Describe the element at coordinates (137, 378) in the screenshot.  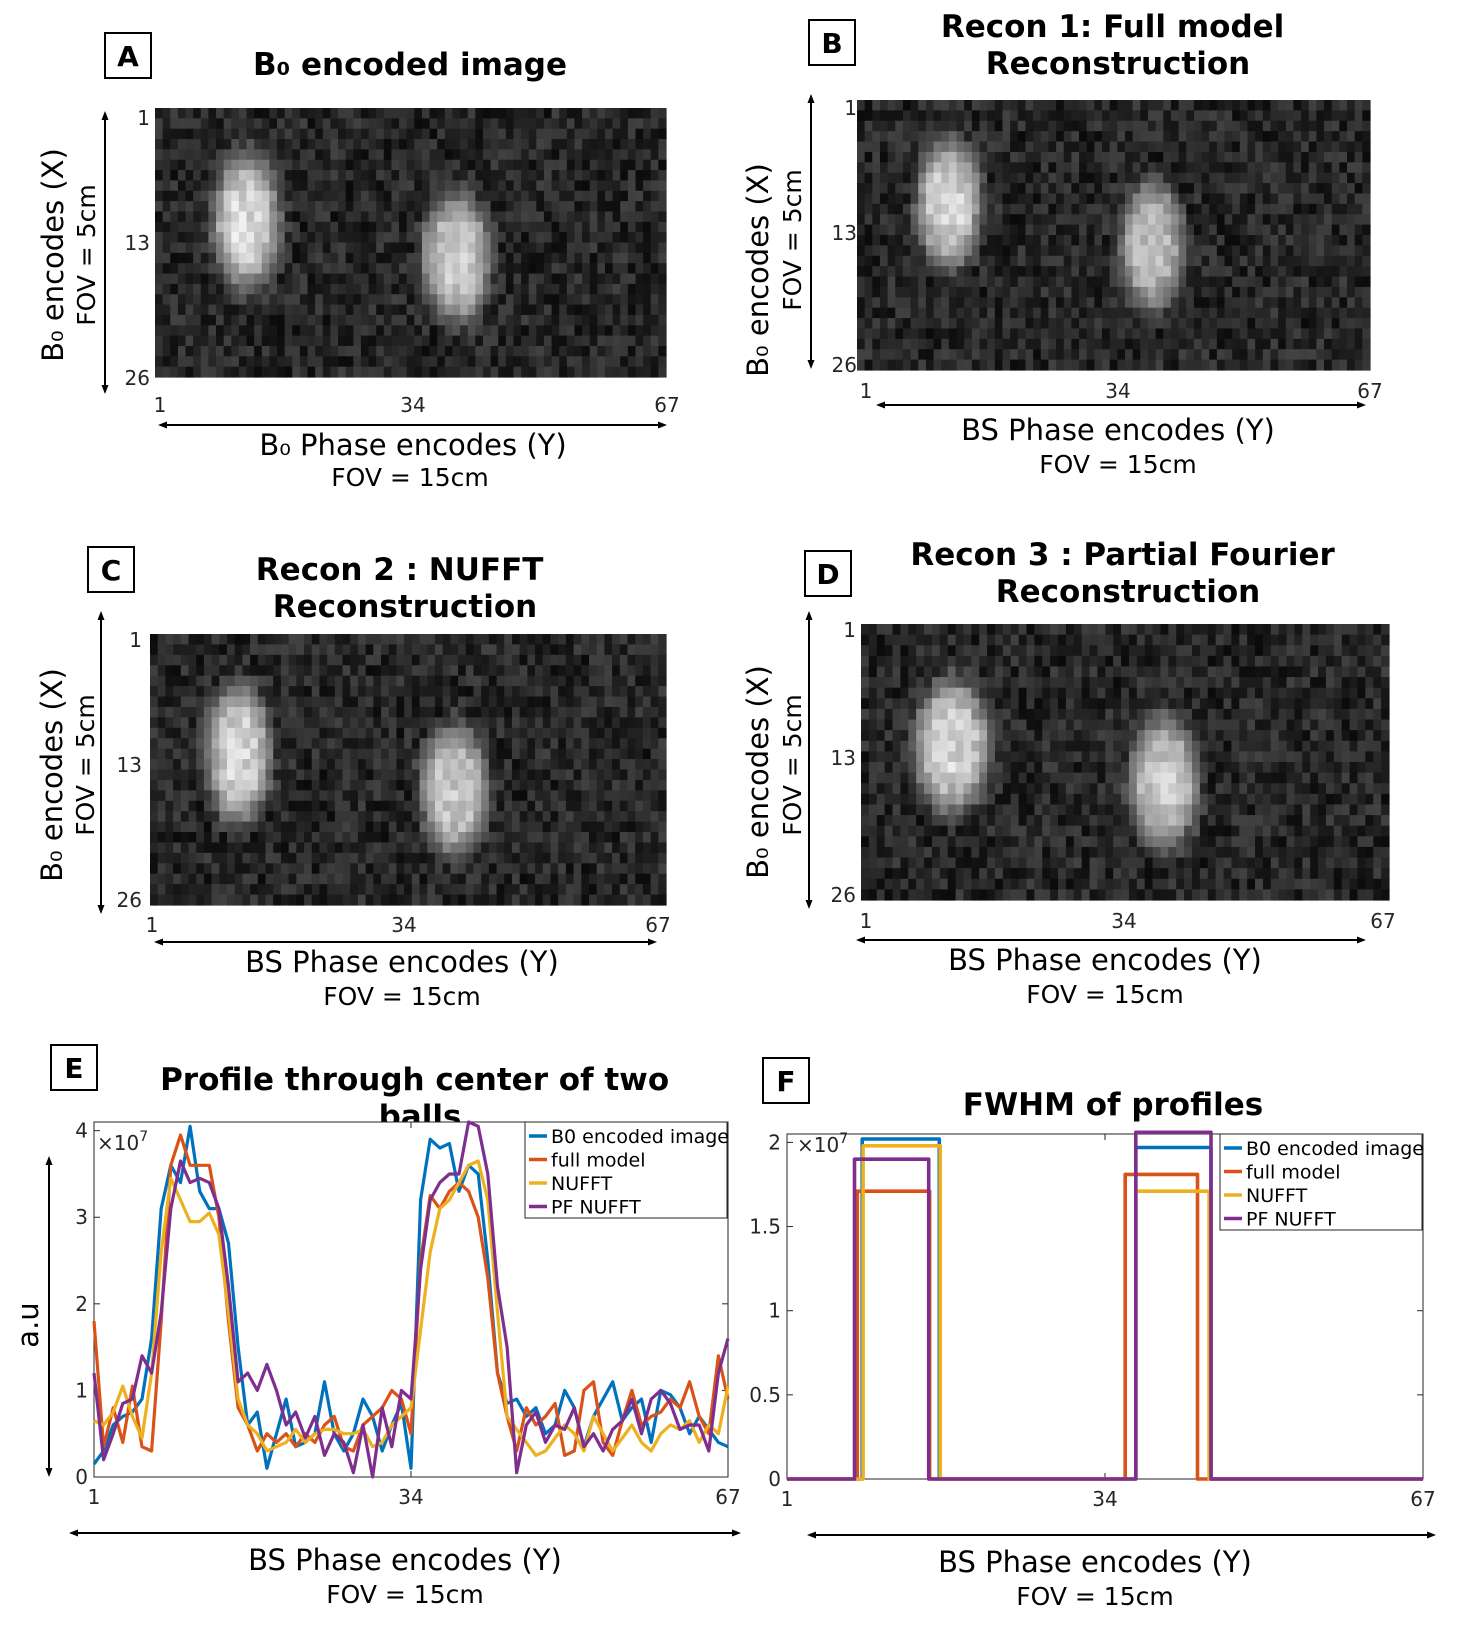
I see `panel-a-ytick: 26` at that location.